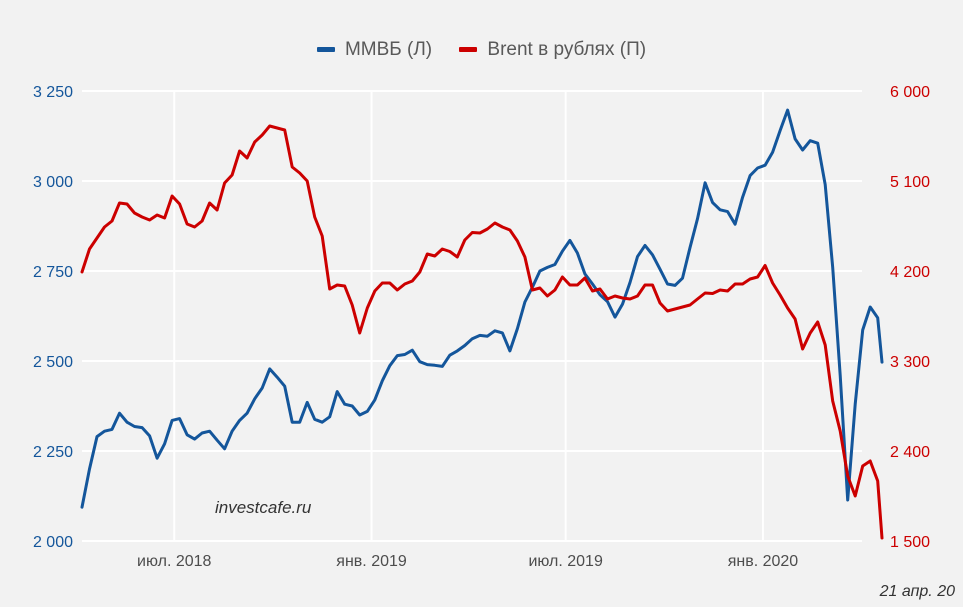  Describe the element at coordinates (468, 49) in the screenshot. I see `legend-swatch-brent` at that location.